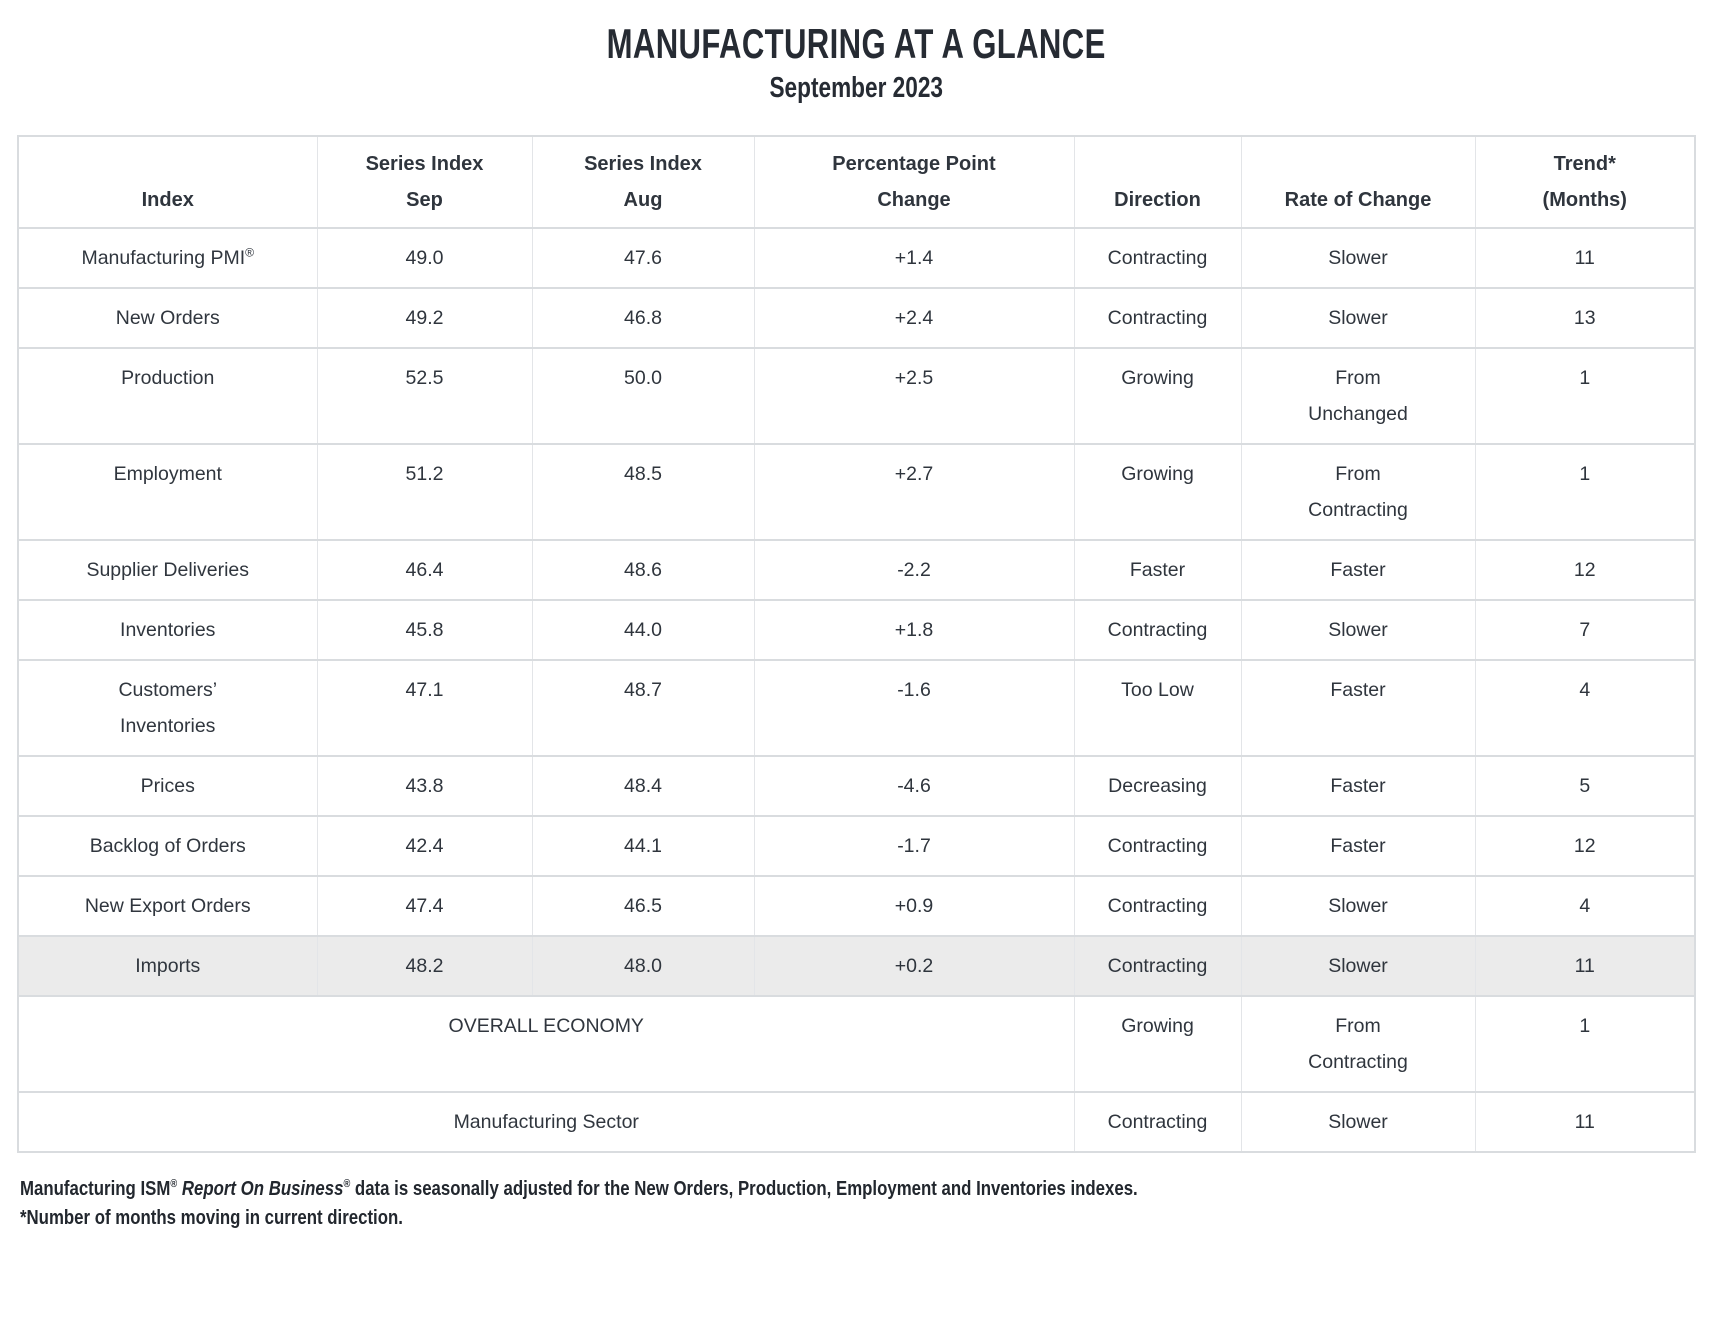 The image size is (1712, 1332). What do you see at coordinates (167, 570) in the screenshot?
I see `index-cell: Supplier Deliveries` at bounding box center [167, 570].